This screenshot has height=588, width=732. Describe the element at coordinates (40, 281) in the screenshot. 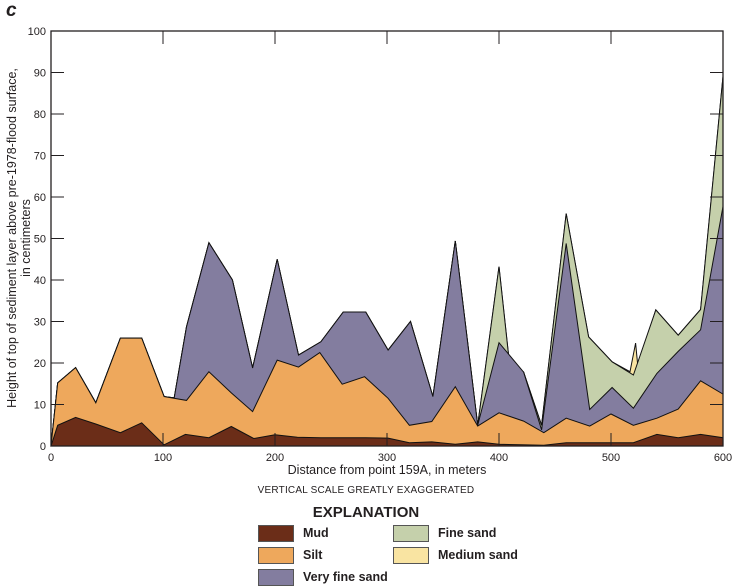

I see `y-tick-label: 40` at that location.